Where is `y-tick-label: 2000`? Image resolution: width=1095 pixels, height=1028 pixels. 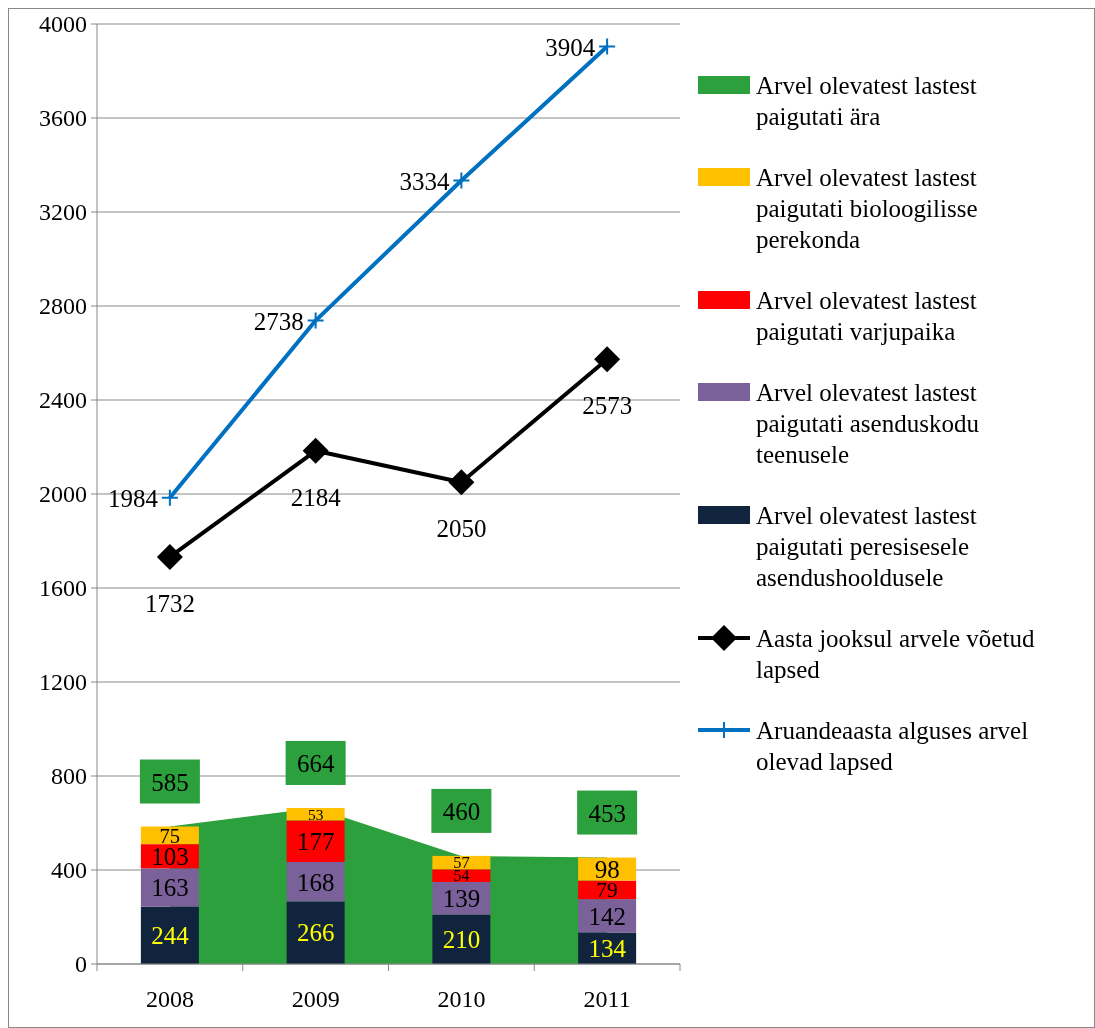 y-tick-label: 2000 is located at coordinates (63, 494).